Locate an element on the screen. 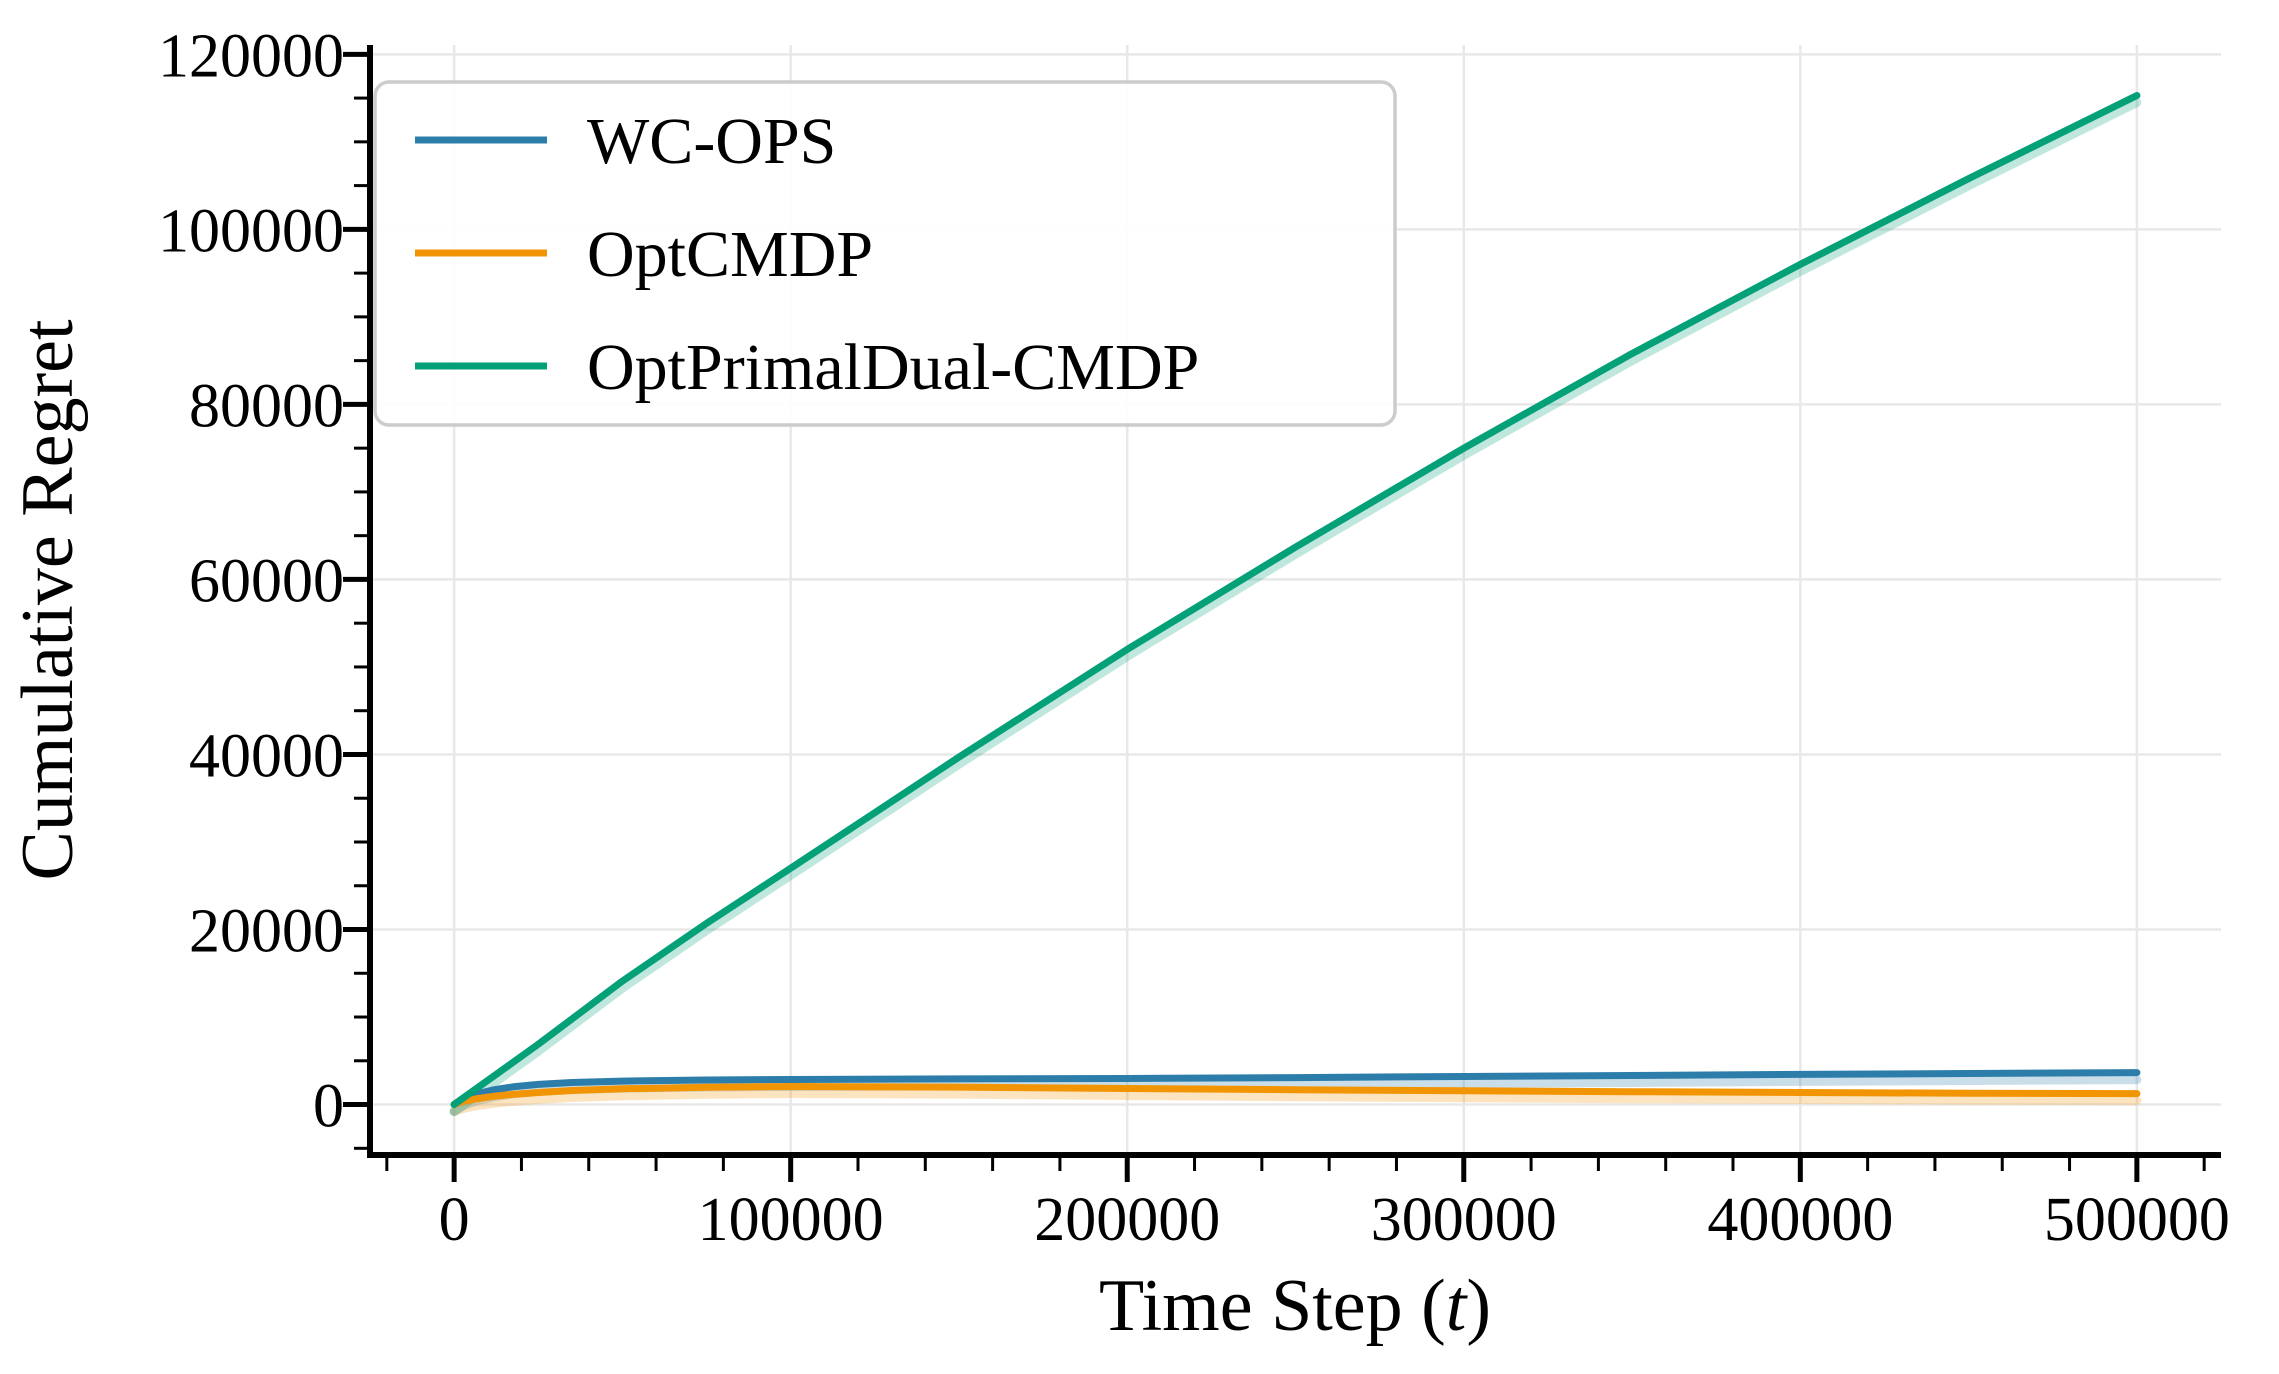  legend-box is located at coordinates (885, 253).